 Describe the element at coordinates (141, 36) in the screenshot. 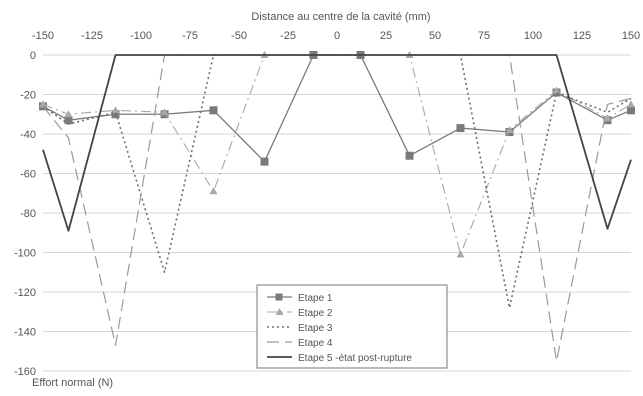

I see `x-tick-label: -100` at that location.